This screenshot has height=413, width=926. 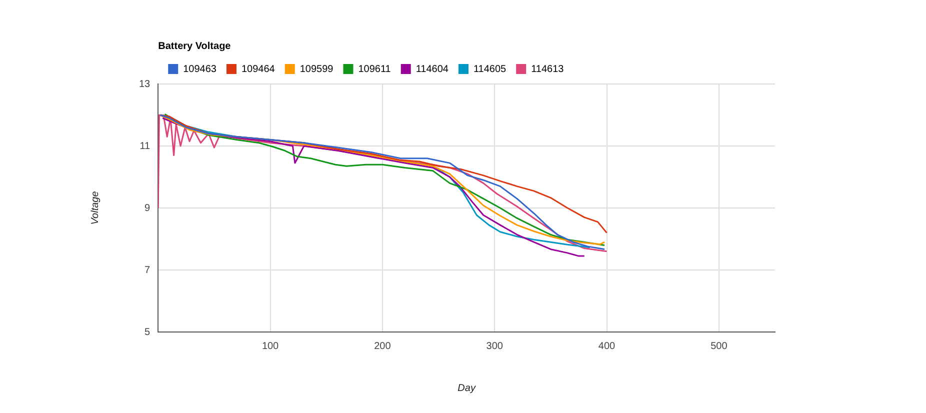 What do you see at coordinates (95, 207) in the screenshot?
I see `y-axis-title: Voltage` at bounding box center [95, 207].